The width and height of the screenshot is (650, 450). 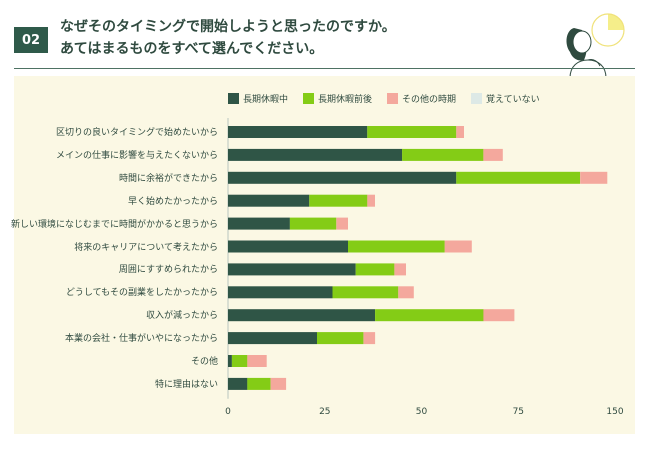 I want to click on question-number-badge: 02, so click(x=31, y=40).